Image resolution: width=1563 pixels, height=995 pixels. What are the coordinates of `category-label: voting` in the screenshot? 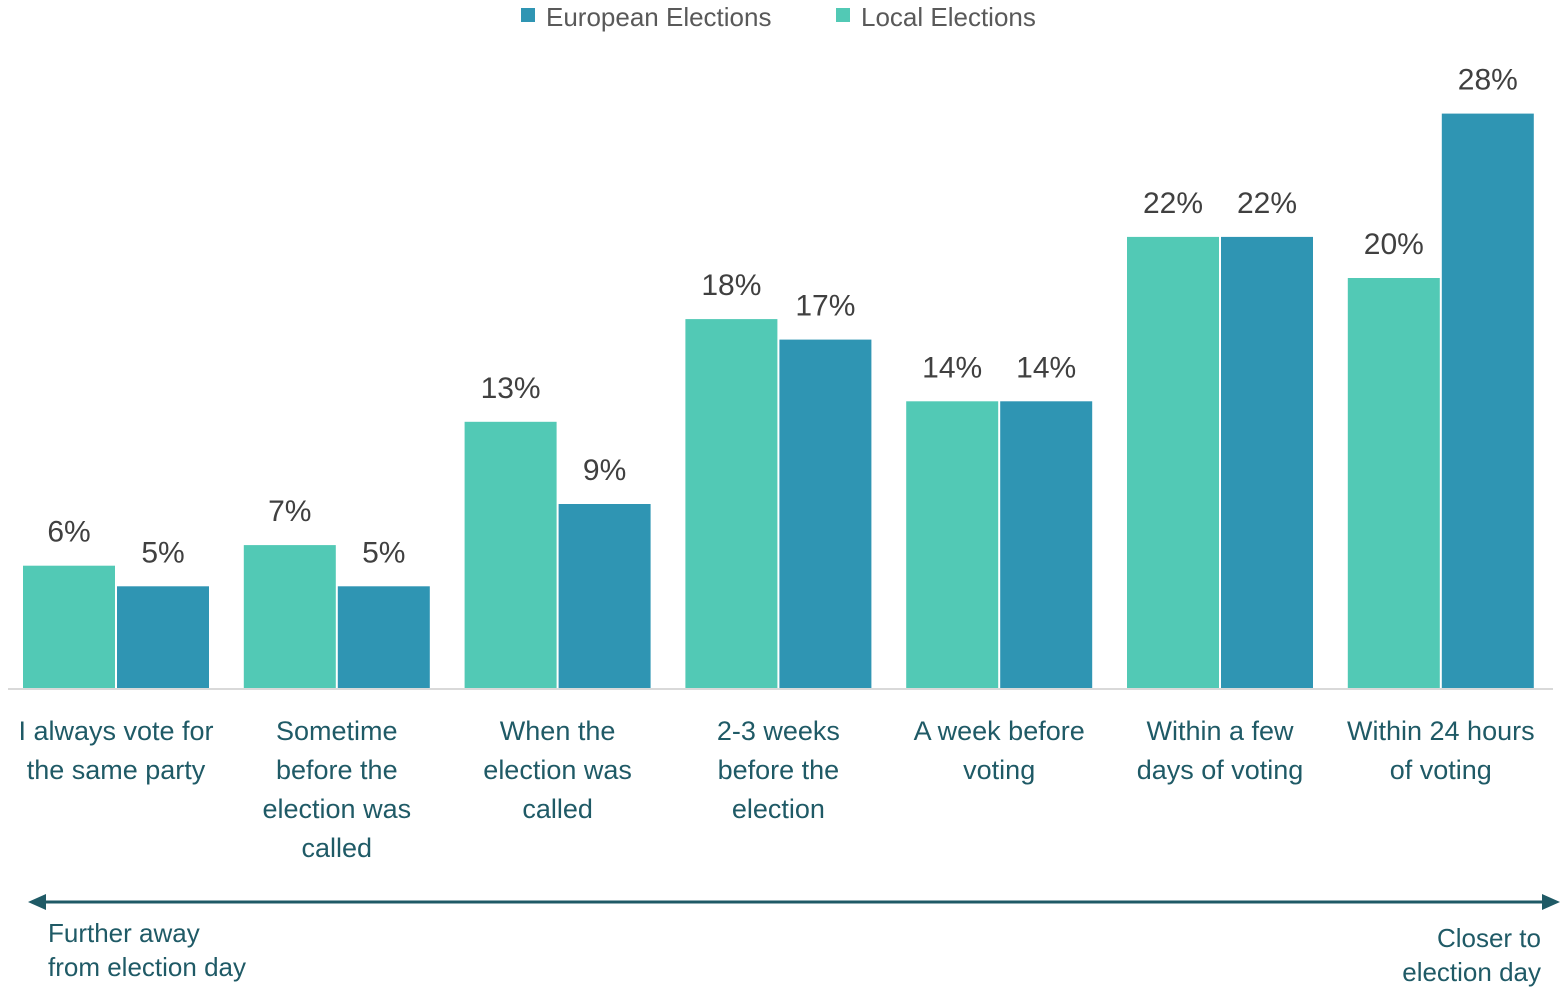 It's located at (999, 770).